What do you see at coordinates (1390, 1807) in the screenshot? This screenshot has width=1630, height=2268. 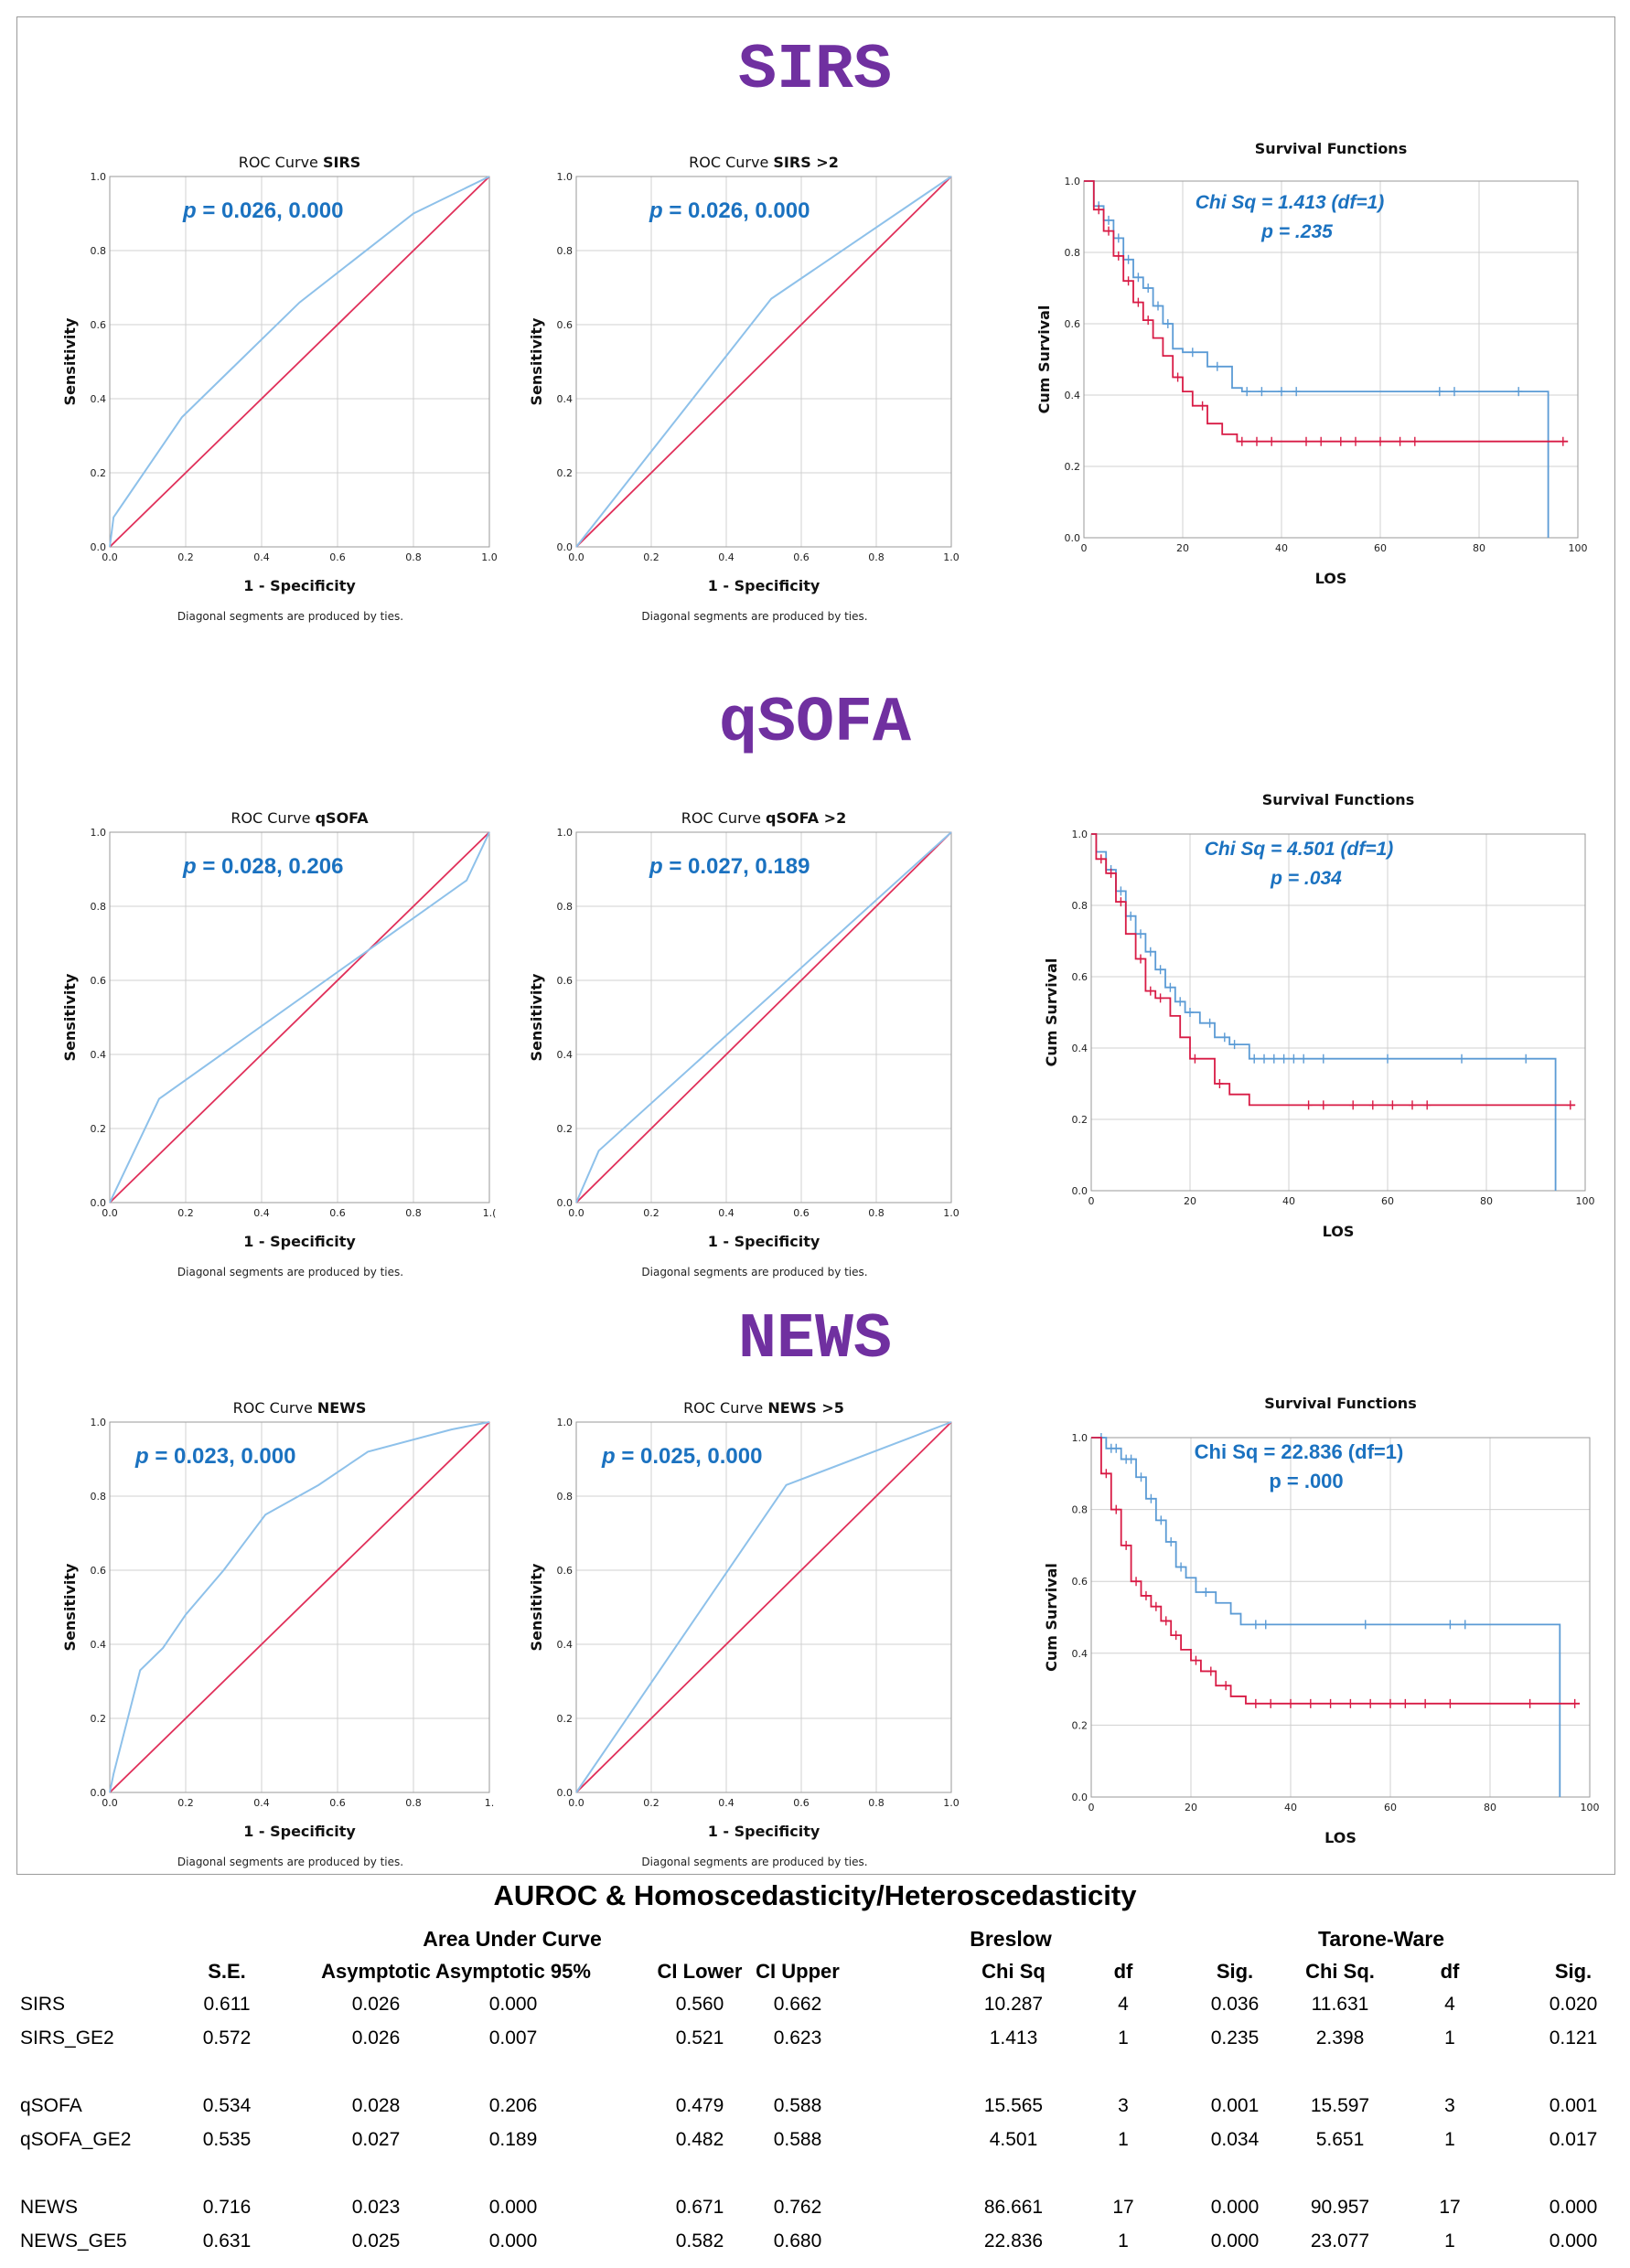 I see `x-tick-label: 60` at bounding box center [1390, 1807].